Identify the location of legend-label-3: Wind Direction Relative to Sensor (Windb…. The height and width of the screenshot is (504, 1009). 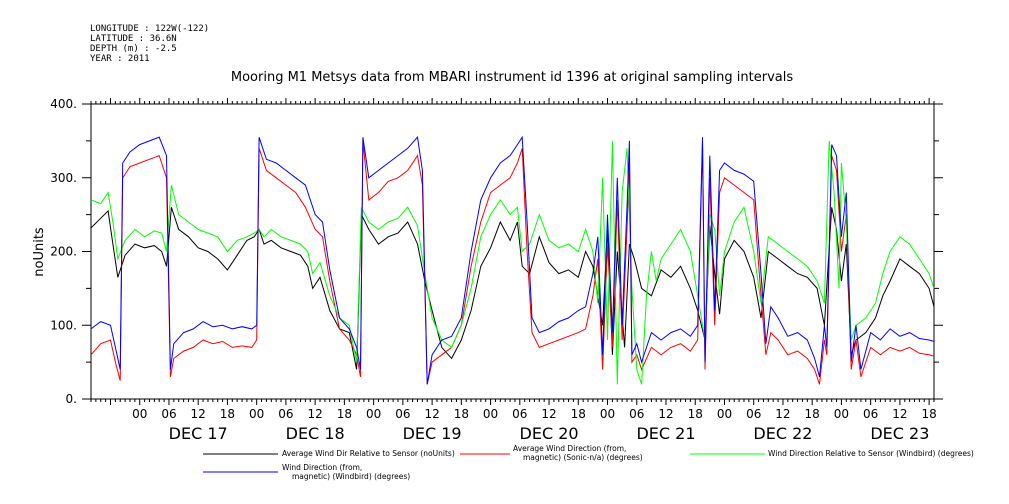
(871, 453).